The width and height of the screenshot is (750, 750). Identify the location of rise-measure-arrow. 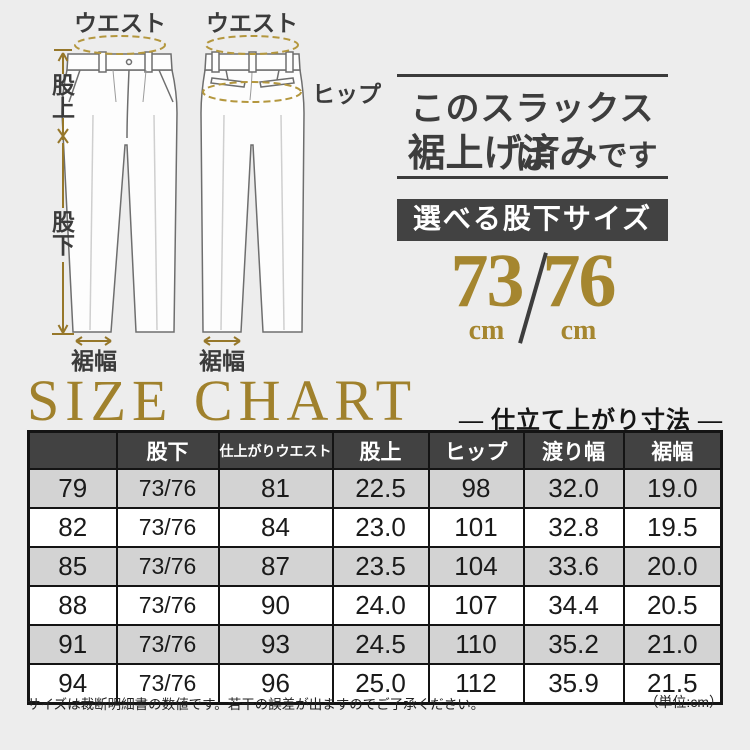
(63, 96).